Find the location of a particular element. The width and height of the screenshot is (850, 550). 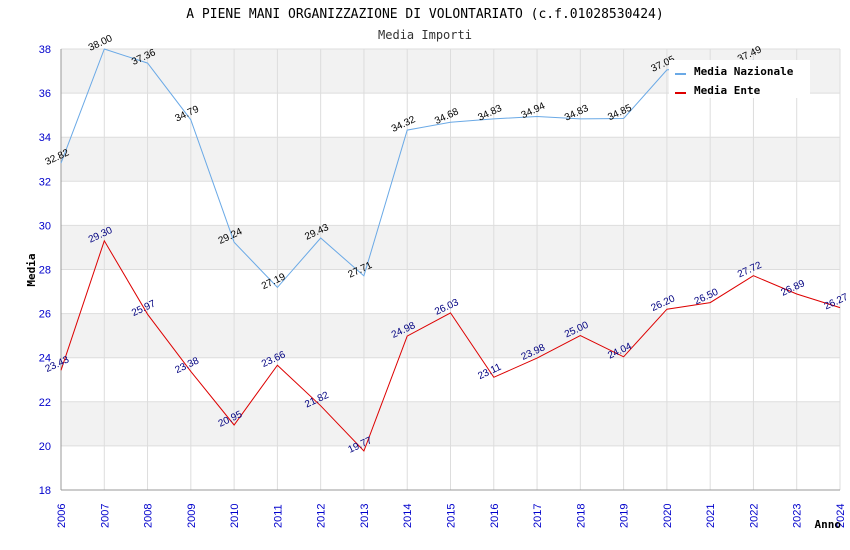

x-tick-label: 2007 is located at coordinates (105, 516).